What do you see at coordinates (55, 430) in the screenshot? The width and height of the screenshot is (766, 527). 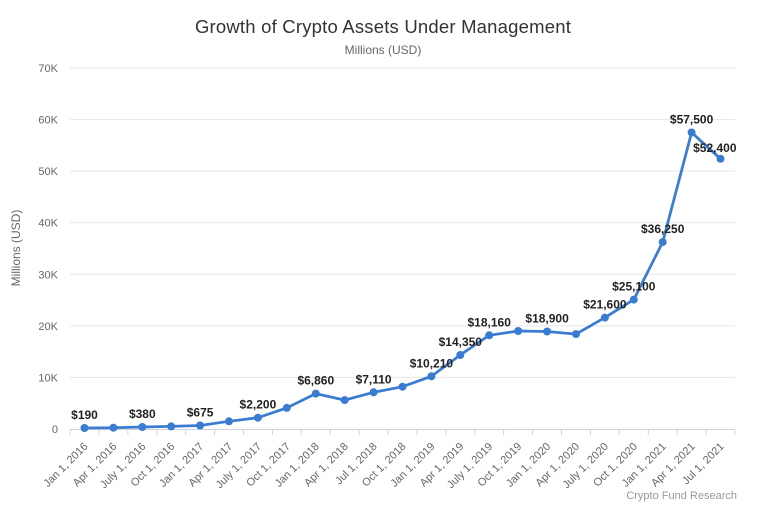 I see `y-tick-label: 0` at bounding box center [55, 430].